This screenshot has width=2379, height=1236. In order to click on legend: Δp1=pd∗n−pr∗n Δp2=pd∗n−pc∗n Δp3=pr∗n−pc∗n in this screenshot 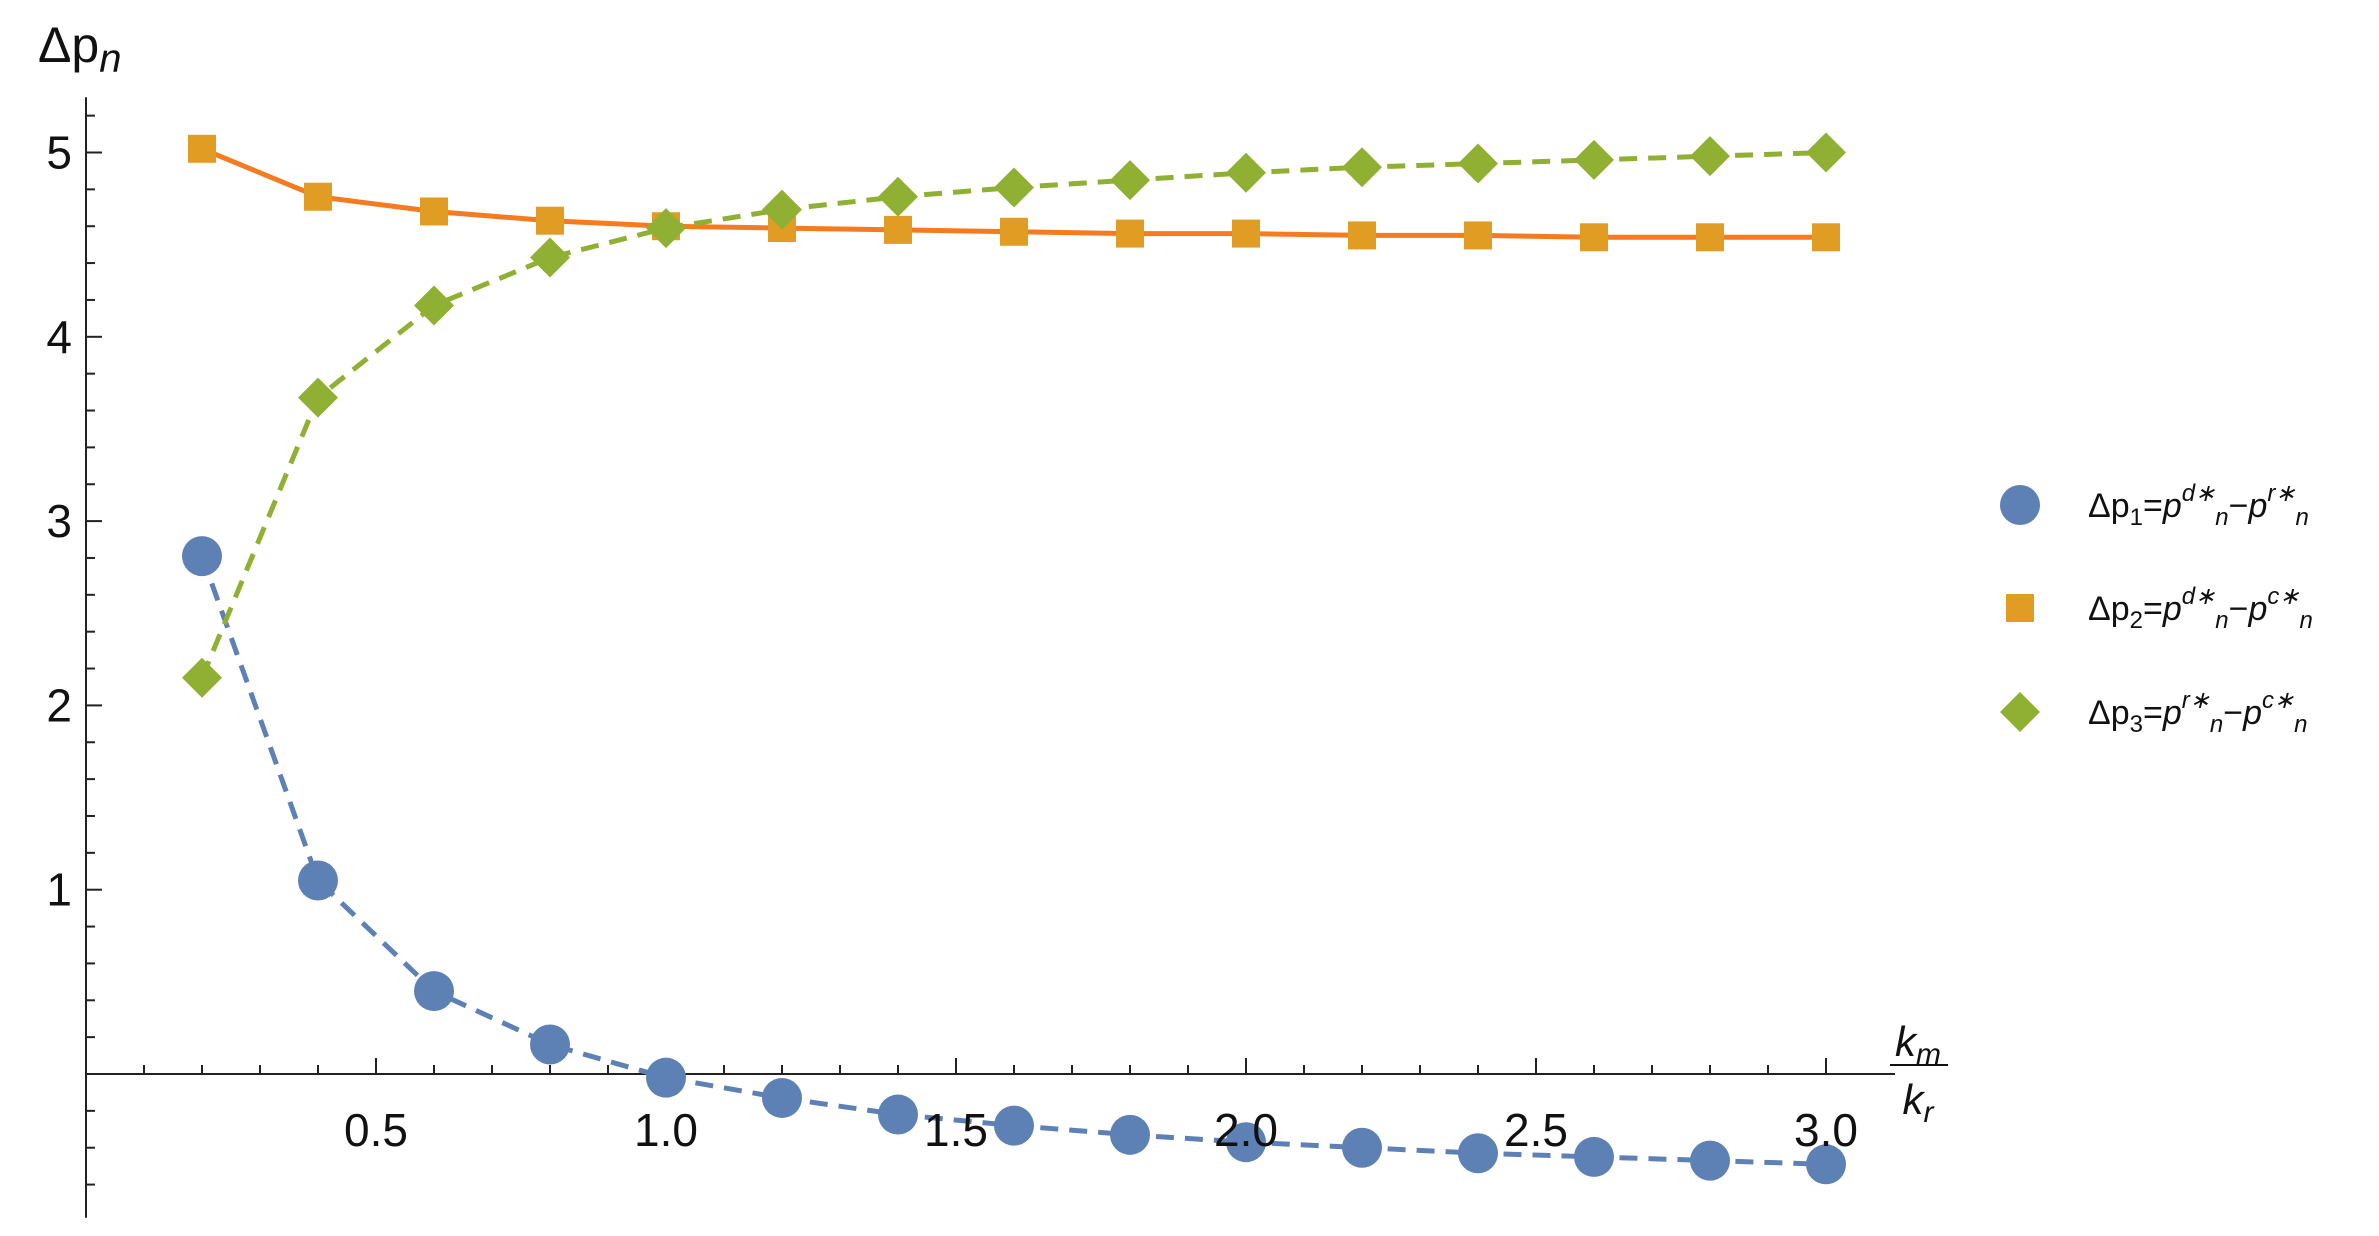, I will do `click(2156, 609)`.